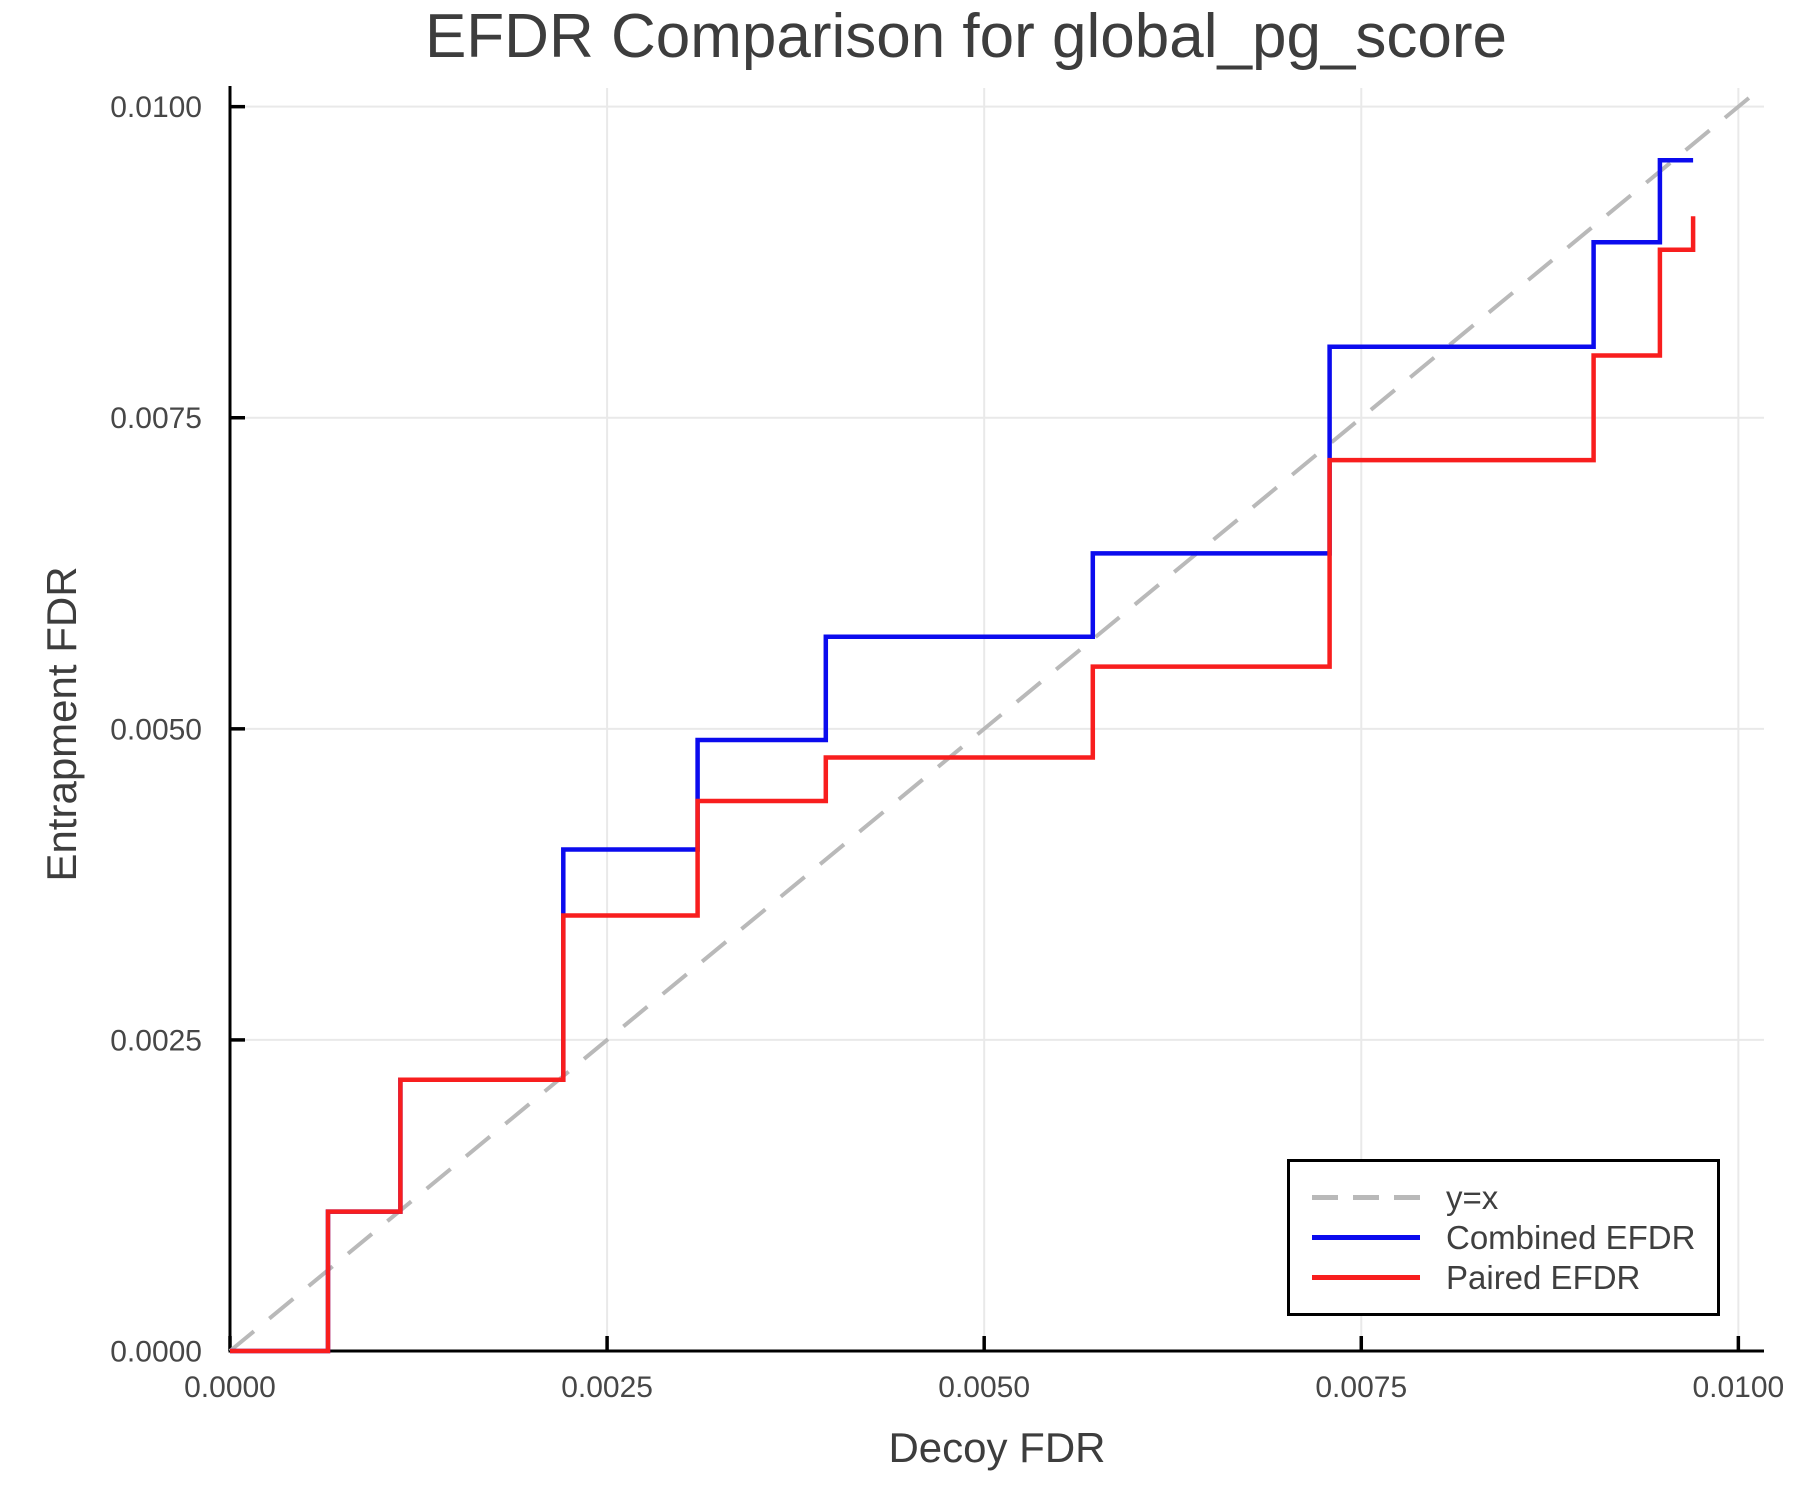 The width and height of the screenshot is (1800, 1500). What do you see at coordinates (1543, 1277) in the screenshot?
I see `legend-label: Paired EFDR` at bounding box center [1543, 1277].